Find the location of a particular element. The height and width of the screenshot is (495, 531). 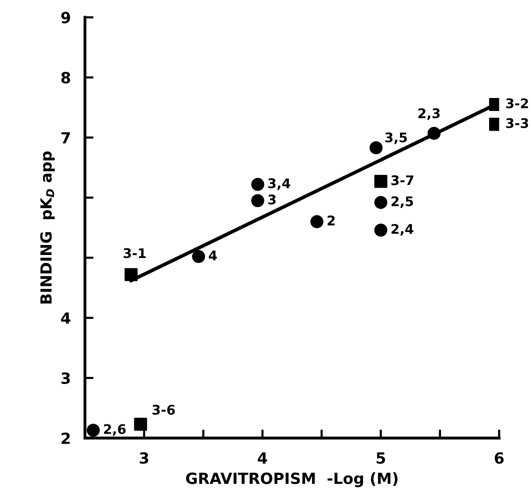

annotation: 3,4 is located at coordinates (279, 184).